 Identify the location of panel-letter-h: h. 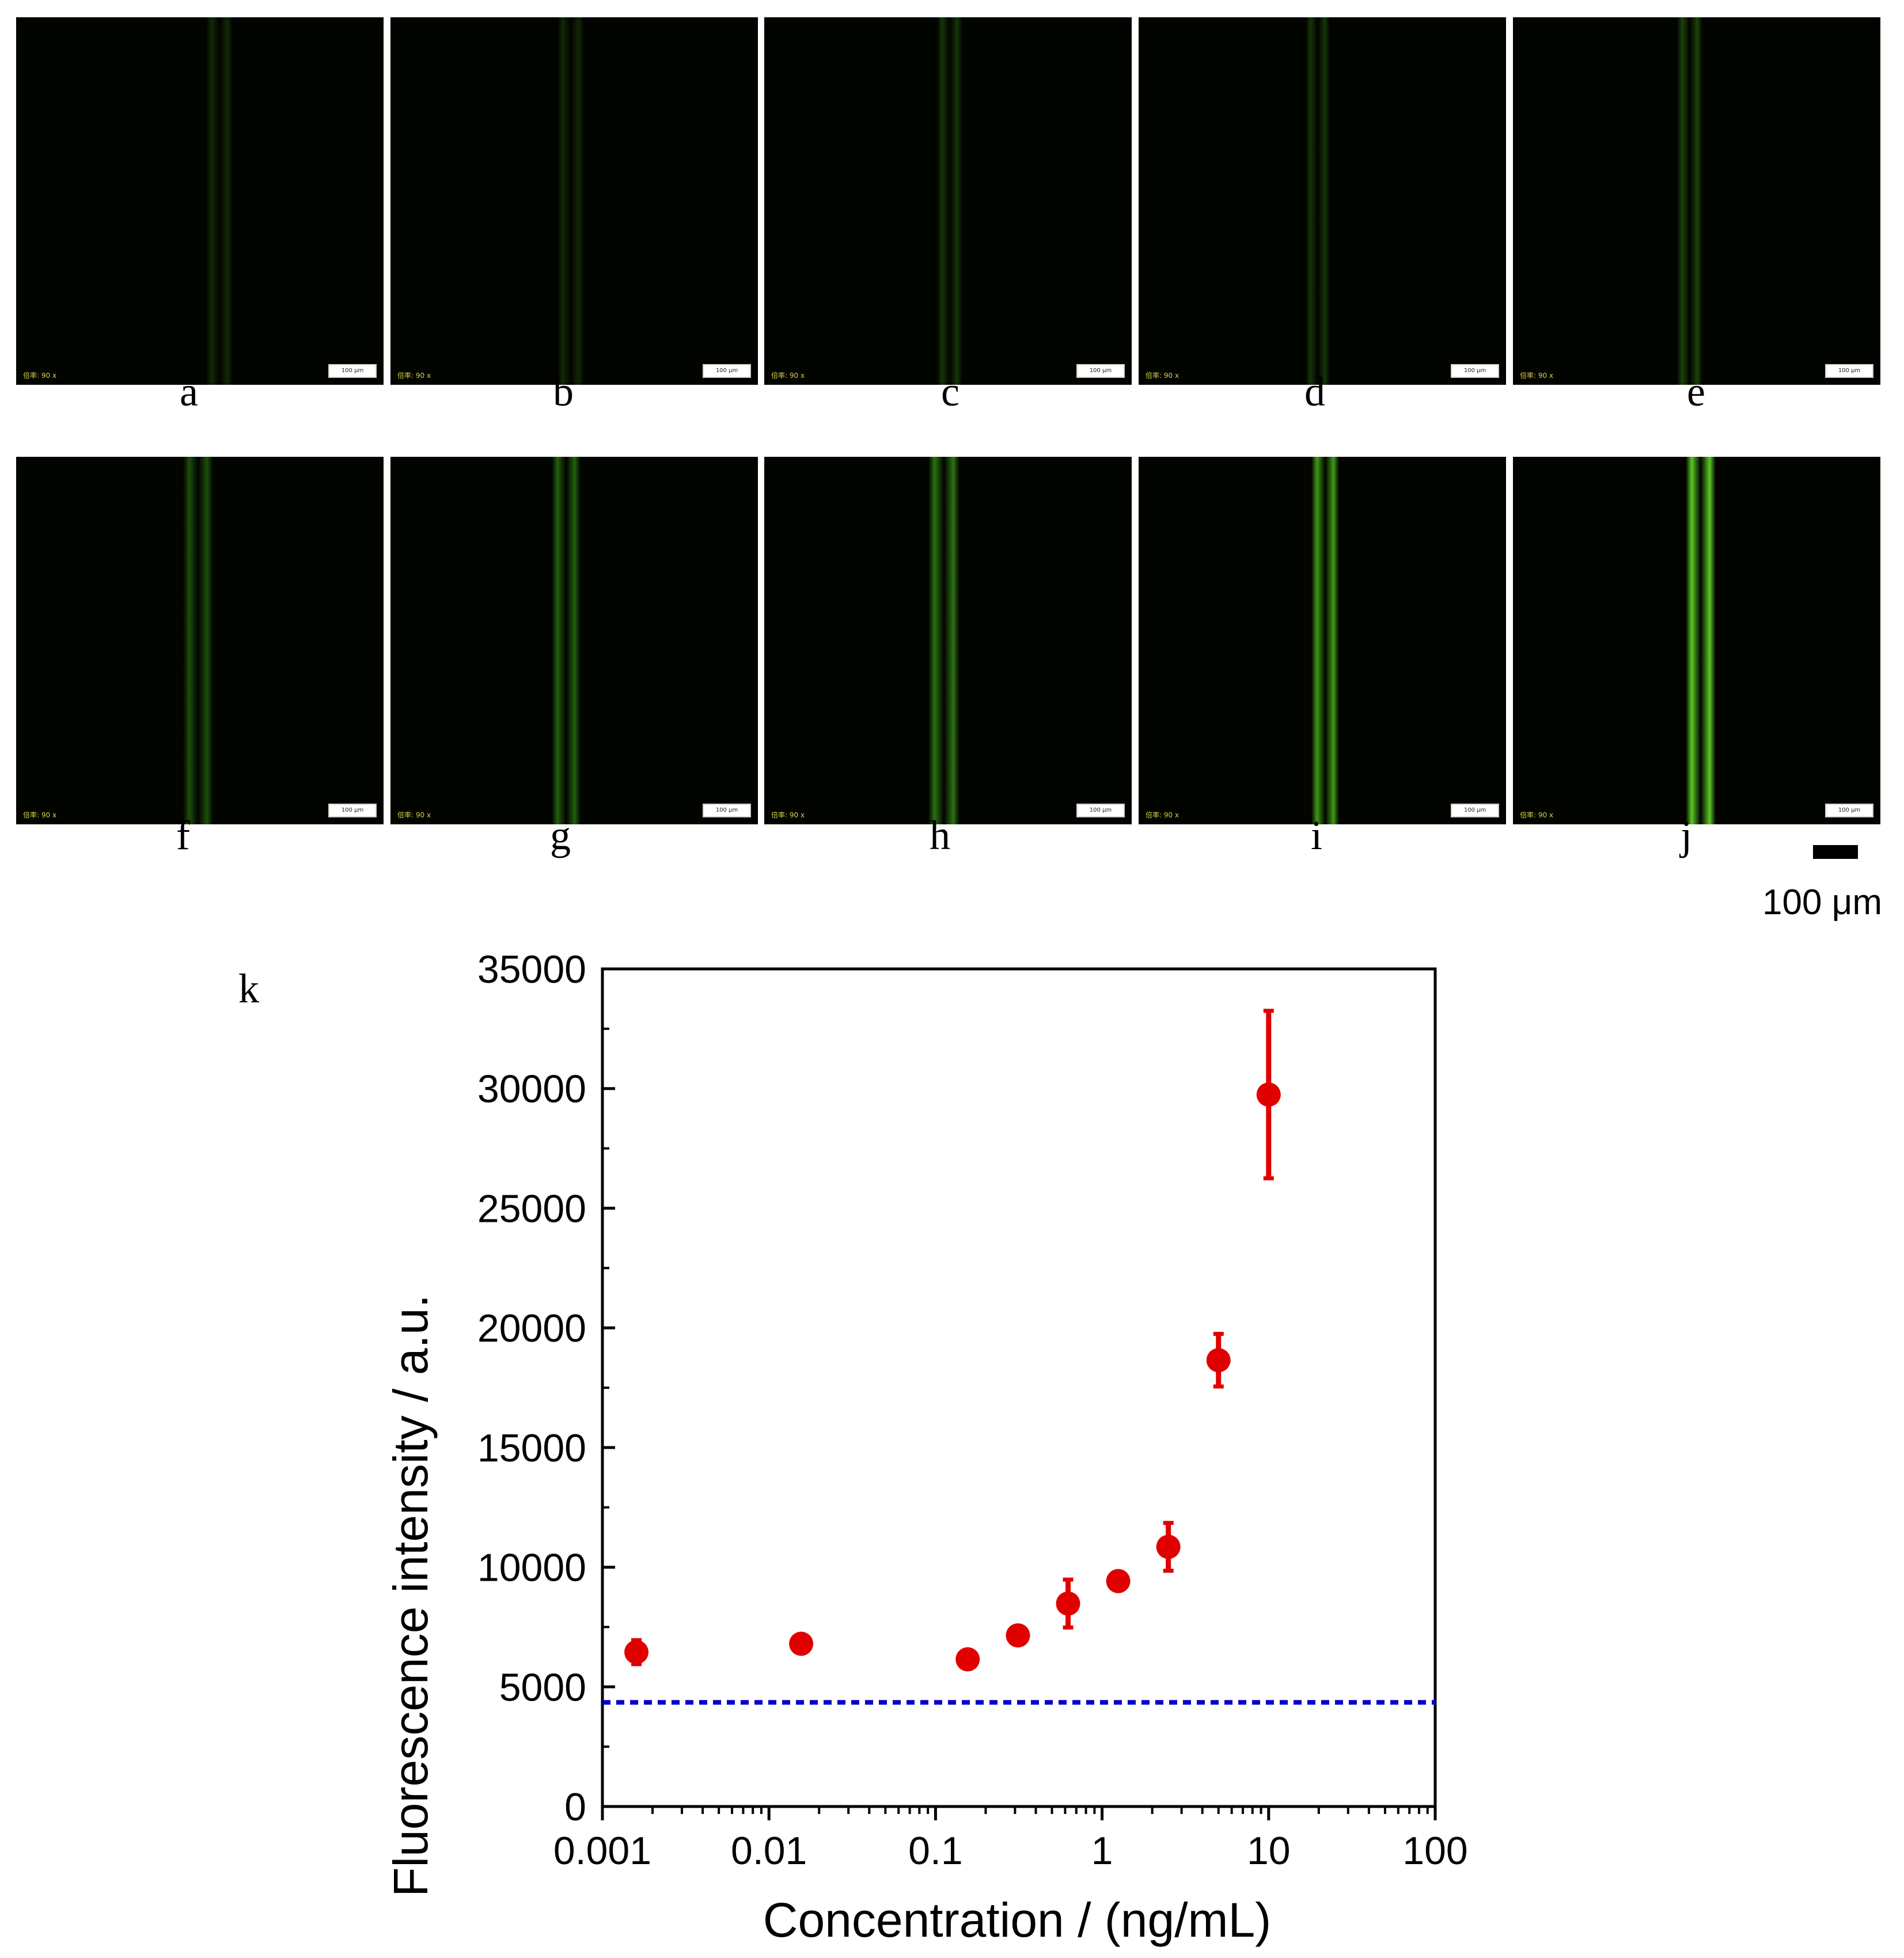
(940, 835).